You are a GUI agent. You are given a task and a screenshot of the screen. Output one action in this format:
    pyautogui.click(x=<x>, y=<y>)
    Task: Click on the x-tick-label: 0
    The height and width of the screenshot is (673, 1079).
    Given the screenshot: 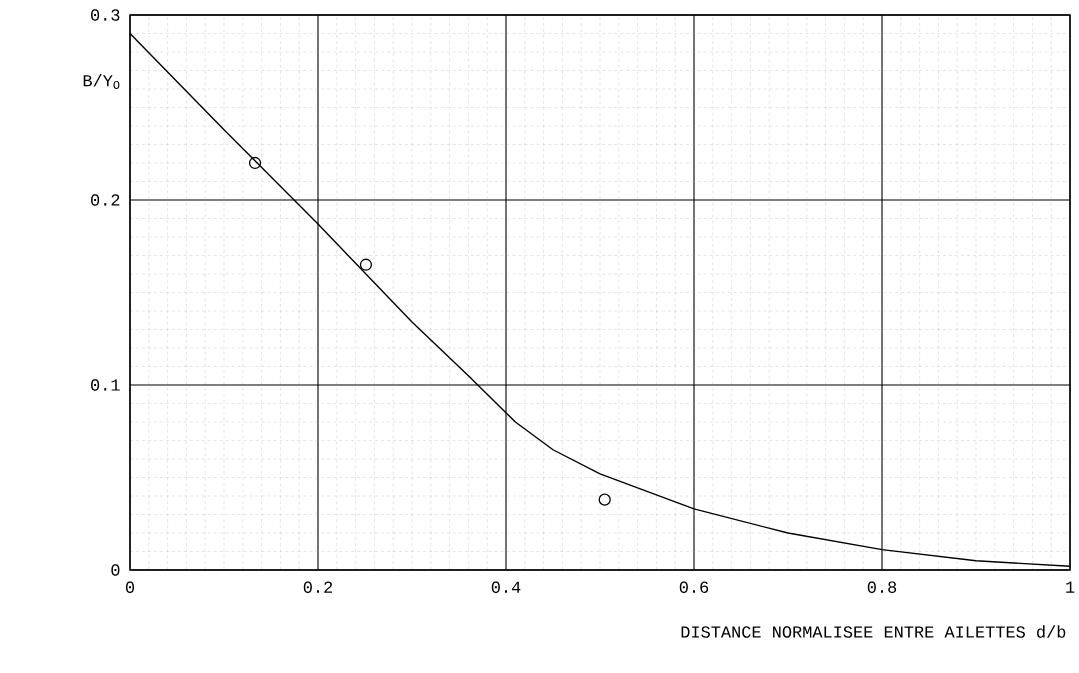 What is the action you would take?
    pyautogui.click(x=130, y=587)
    